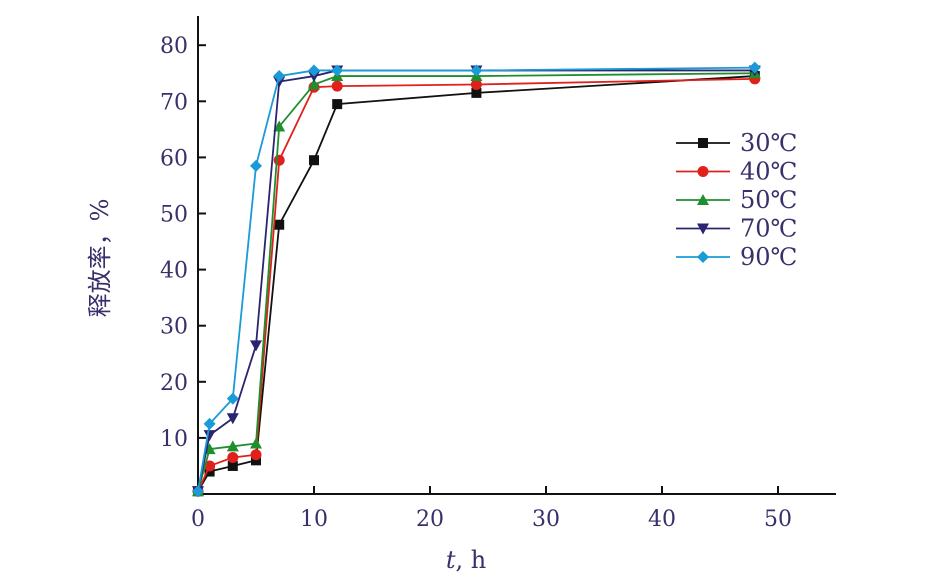 The image size is (936, 588). What do you see at coordinates (430, 519) in the screenshot?
I see `x-tick-label: 20` at bounding box center [430, 519].